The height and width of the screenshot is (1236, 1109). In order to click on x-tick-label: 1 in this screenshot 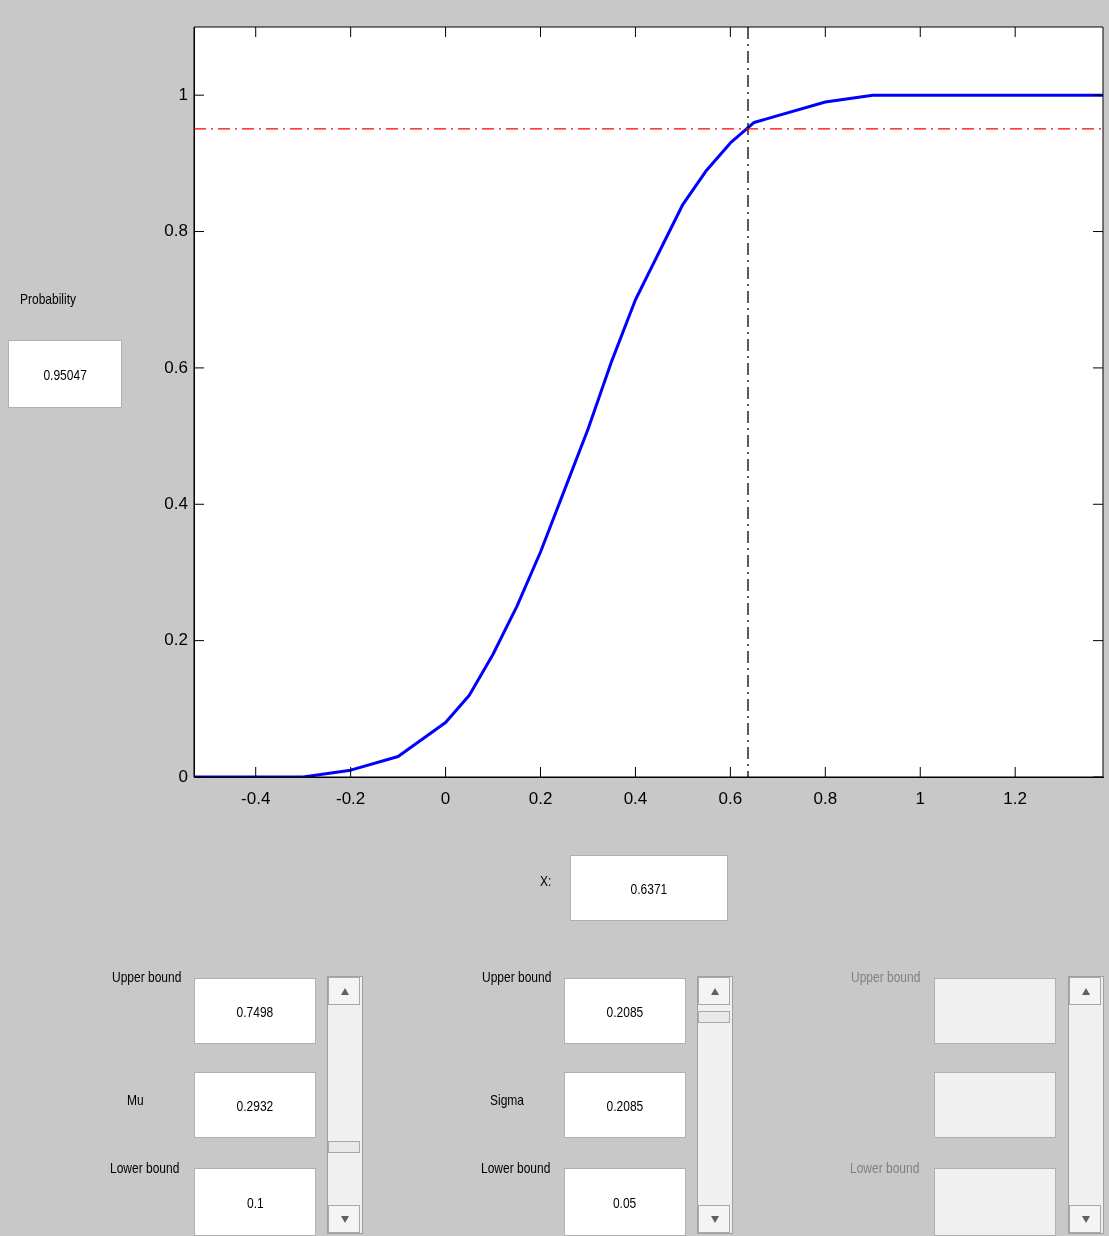, I will do `click(920, 798)`.